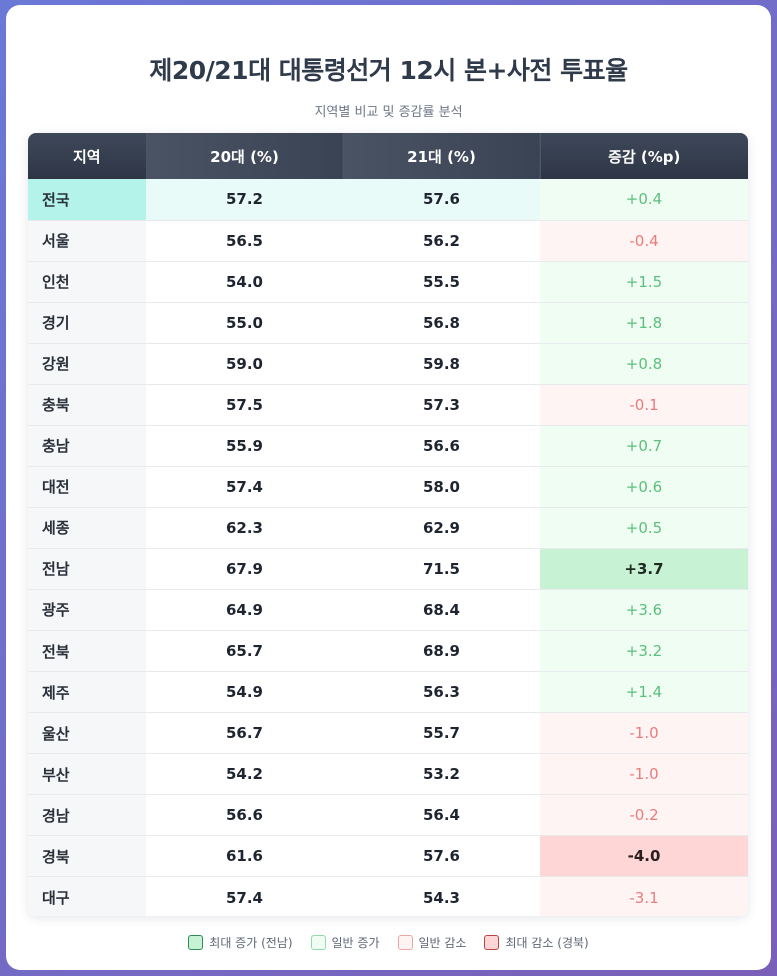 This screenshot has height=976, width=777. What do you see at coordinates (644, 446) in the screenshot?
I see `change-cell: +0.7` at bounding box center [644, 446].